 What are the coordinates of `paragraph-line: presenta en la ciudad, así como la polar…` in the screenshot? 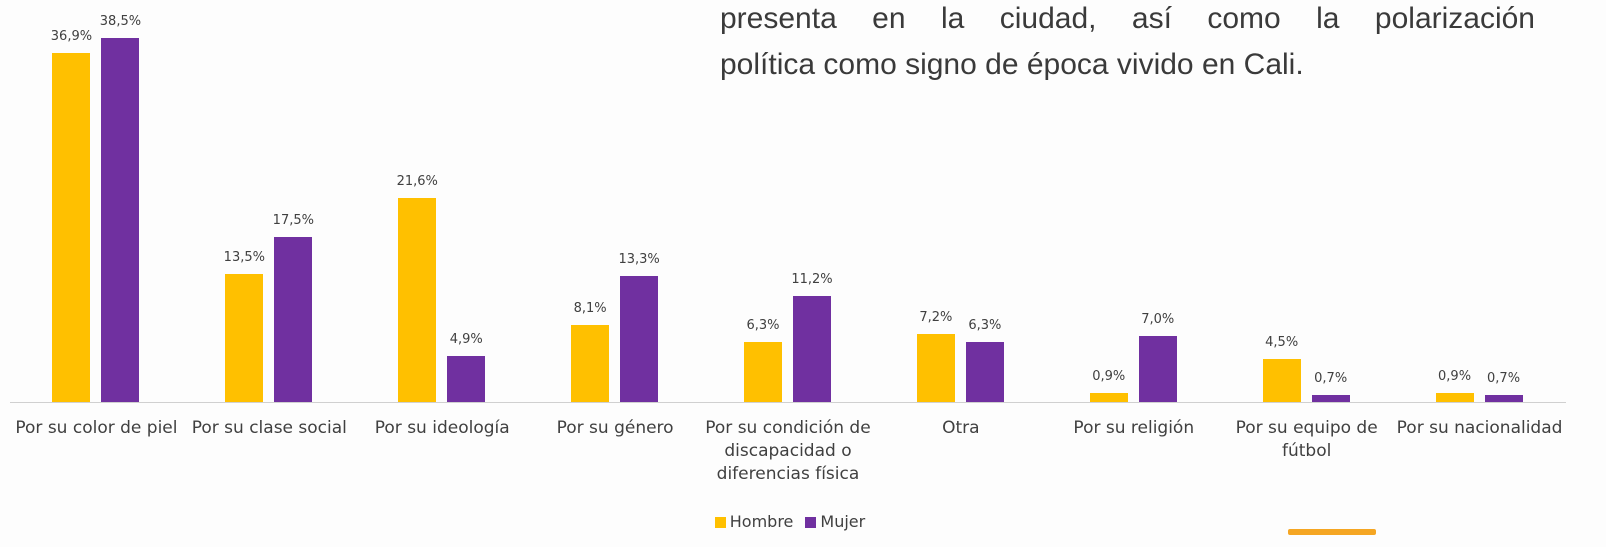 It's located at (1127, 18).